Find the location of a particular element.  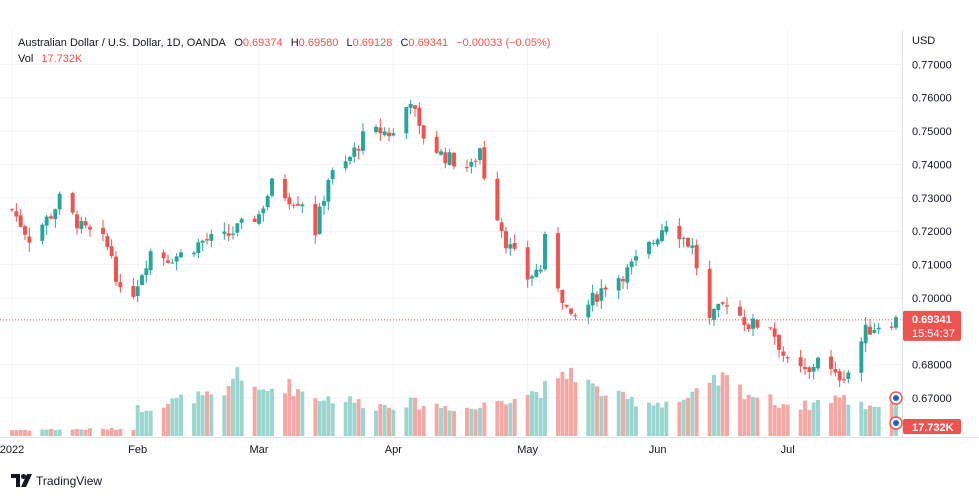

price-tick-label: 0.67000 is located at coordinates (932, 399).